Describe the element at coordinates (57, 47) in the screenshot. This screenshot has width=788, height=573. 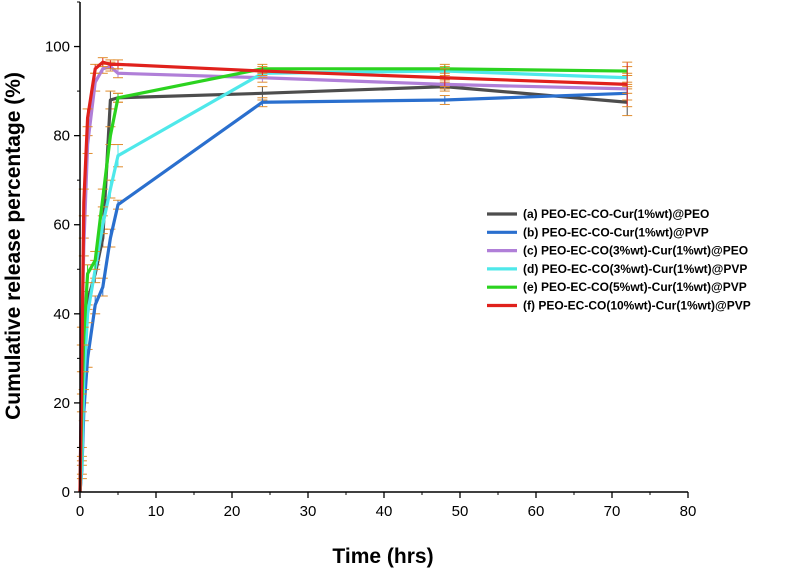
I see `y-tick-label: 100` at that location.